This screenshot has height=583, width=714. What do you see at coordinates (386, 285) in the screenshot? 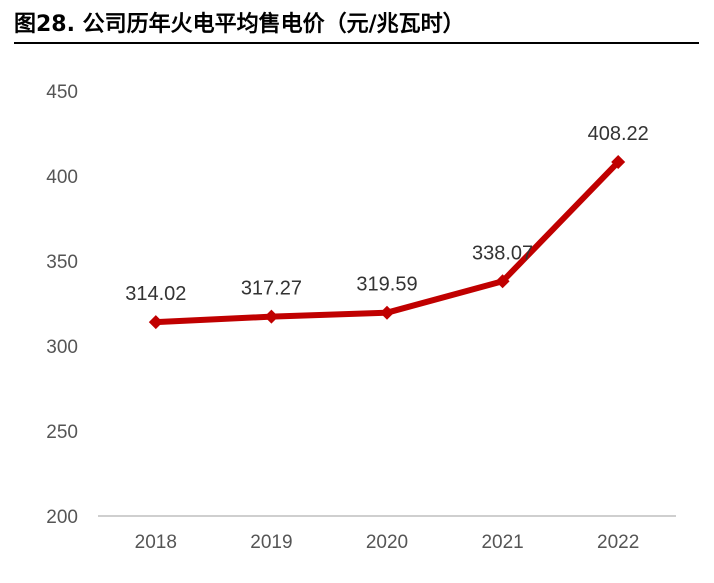
I see `data-label: 319.59` at bounding box center [386, 285].